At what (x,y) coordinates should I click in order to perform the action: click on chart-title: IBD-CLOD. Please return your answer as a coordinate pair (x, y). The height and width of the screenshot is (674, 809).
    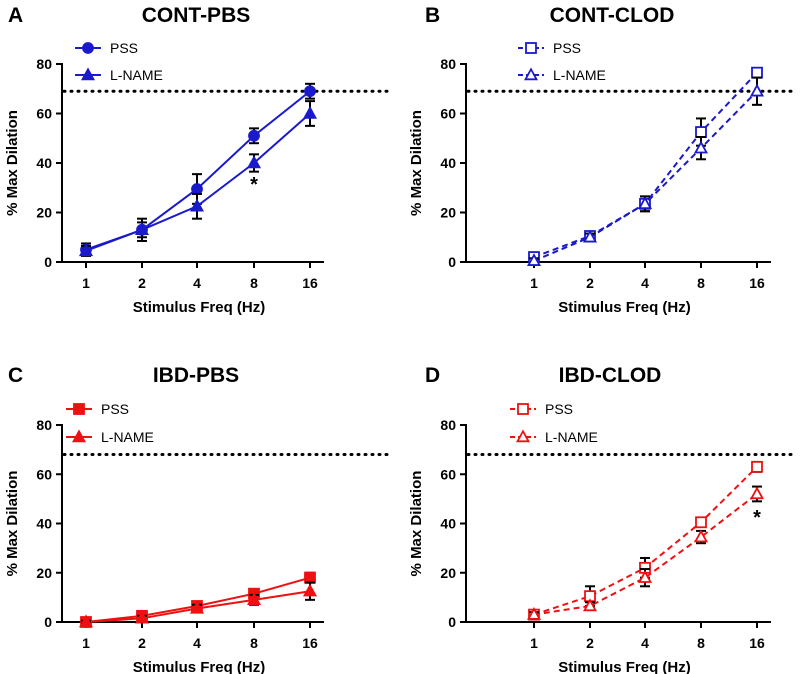
    Looking at the image, I should click on (610, 375).